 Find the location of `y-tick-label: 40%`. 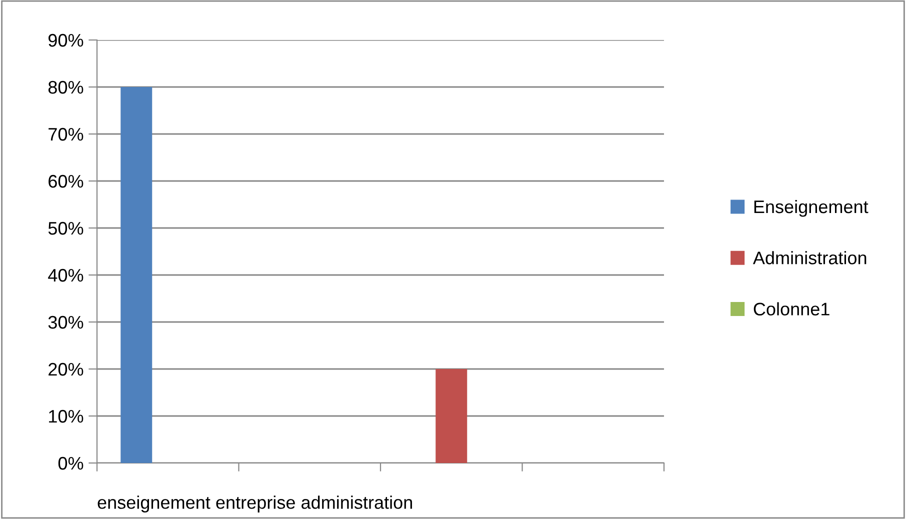

y-tick-label: 40% is located at coordinates (66, 275).